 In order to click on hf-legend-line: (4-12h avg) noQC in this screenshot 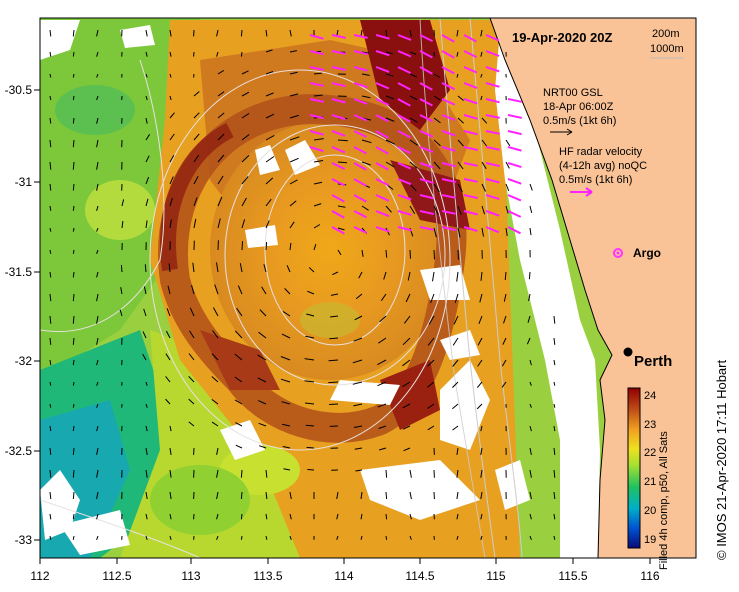, I will do `click(603, 166)`.